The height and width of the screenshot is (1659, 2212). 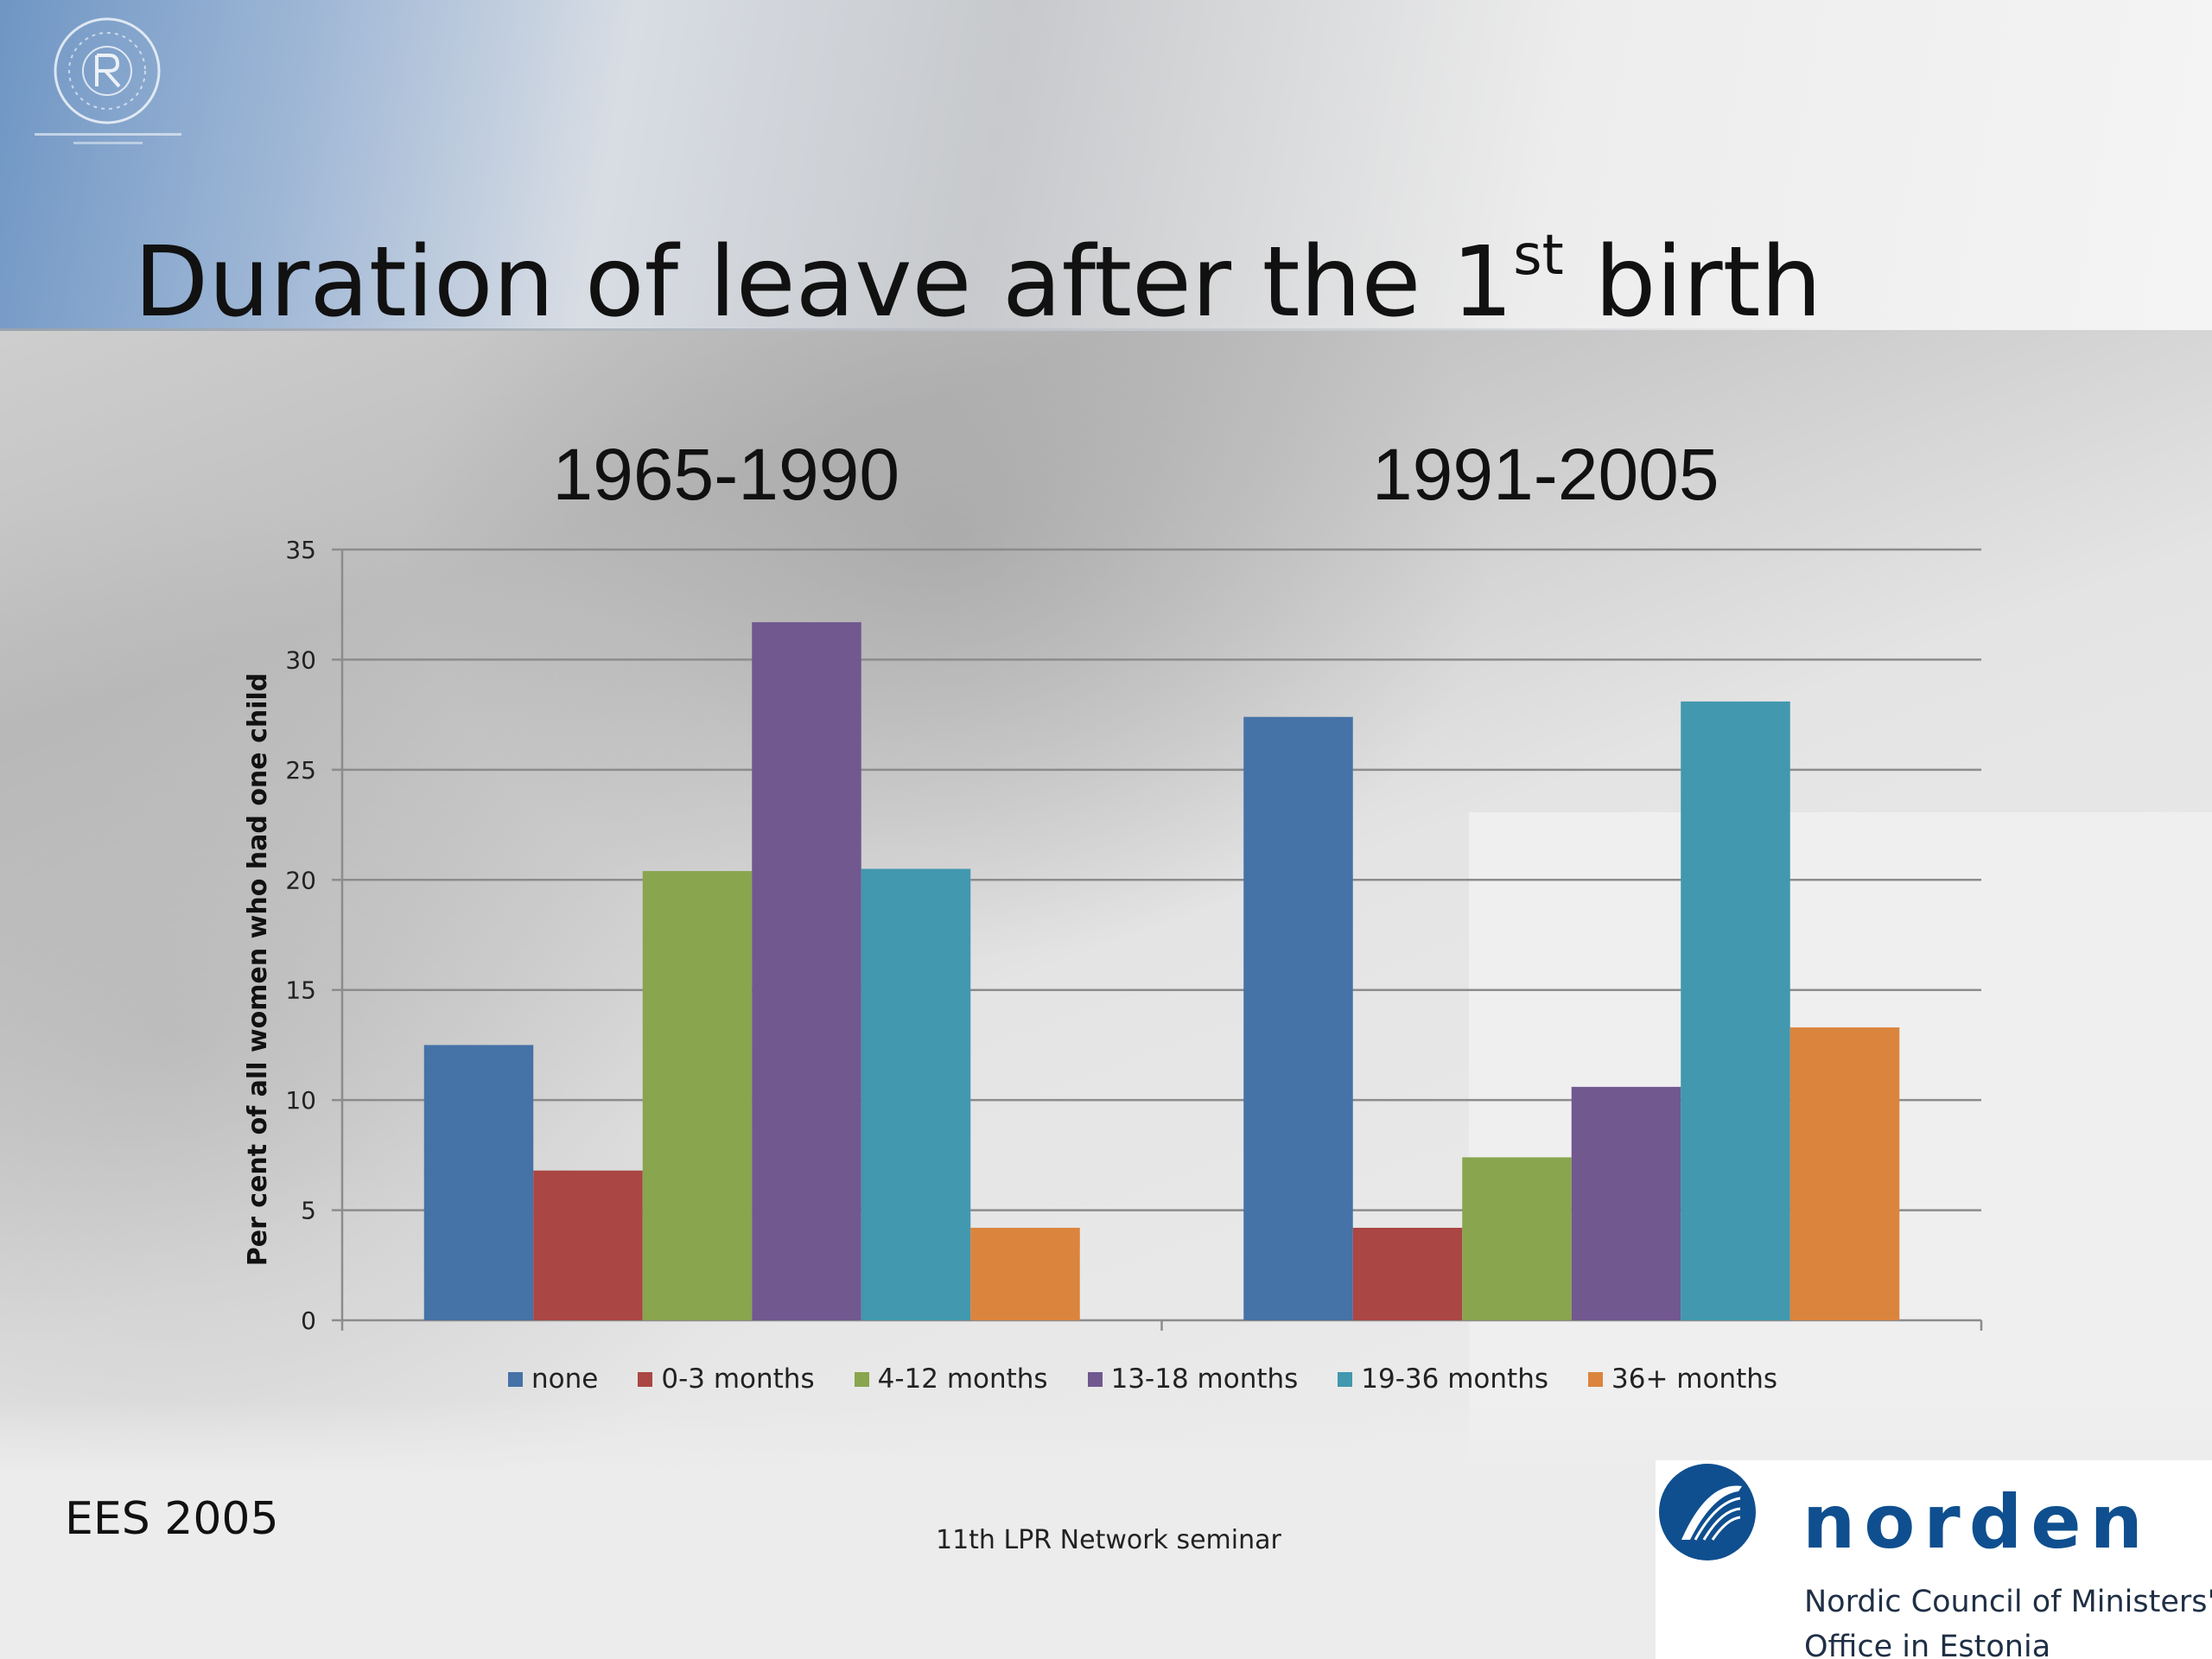 What do you see at coordinates (824, 282) in the screenshot?
I see `title-main: Duration of leave after the 1` at bounding box center [824, 282].